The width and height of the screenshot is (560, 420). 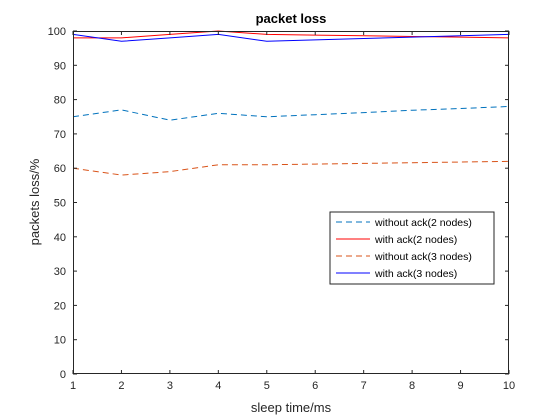 What do you see at coordinates (291, 407) in the screenshot?
I see `x-axis-label: sleep time/ms` at bounding box center [291, 407].